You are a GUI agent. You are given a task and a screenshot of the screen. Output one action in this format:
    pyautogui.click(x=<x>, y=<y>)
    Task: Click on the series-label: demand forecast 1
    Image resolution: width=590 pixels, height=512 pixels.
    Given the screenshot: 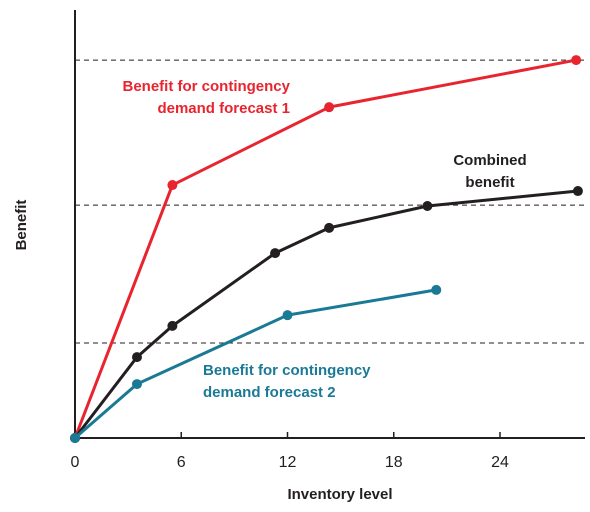 What is the action you would take?
    pyautogui.click(x=223, y=108)
    